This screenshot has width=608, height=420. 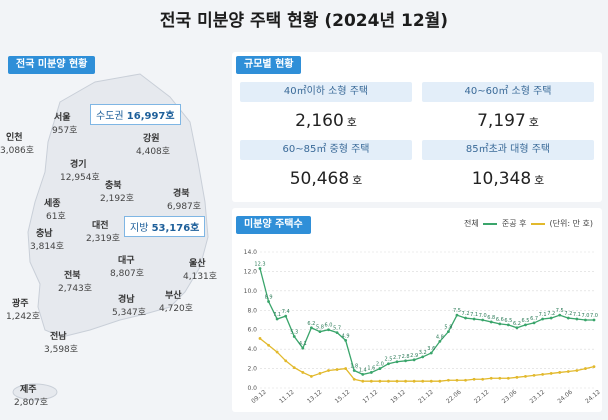 What do you see at coordinates (326, 150) in the screenshot?
I see `size-cell-label-3: 60~85㎡ 중형 주택` at bounding box center [326, 150].